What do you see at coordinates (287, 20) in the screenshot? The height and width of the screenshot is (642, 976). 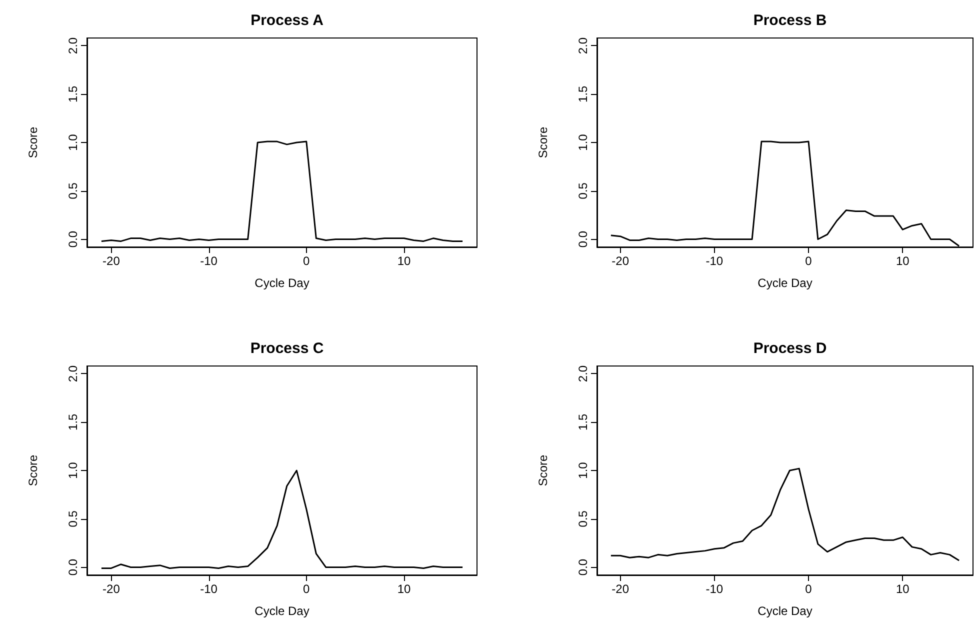 I see `chart-title: Process A` at bounding box center [287, 20].